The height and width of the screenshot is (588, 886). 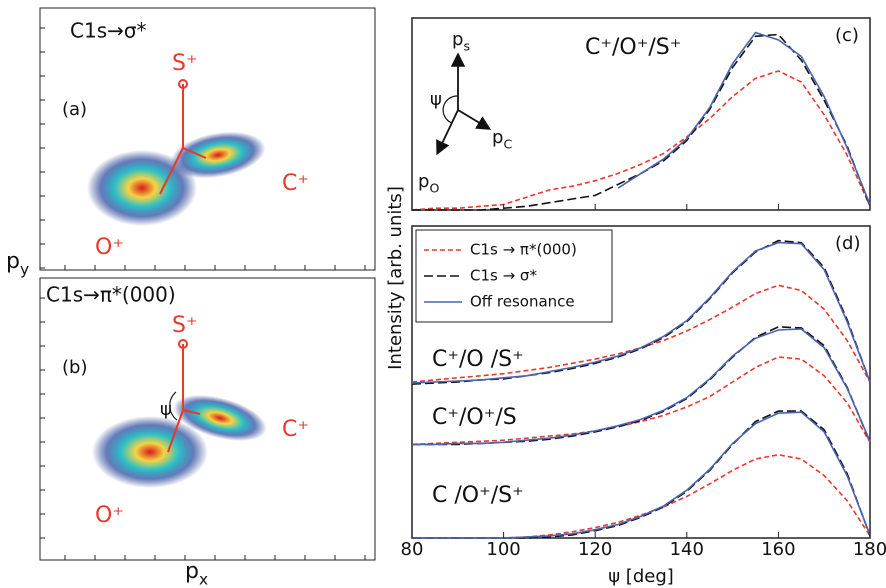 I want to click on inset-label: pO, so click(x=428, y=183).